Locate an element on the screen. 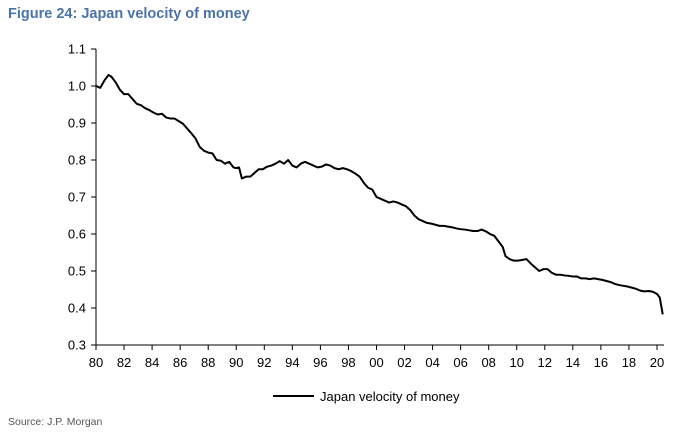  legend-label: Japan velocity of money is located at coordinates (390, 396).